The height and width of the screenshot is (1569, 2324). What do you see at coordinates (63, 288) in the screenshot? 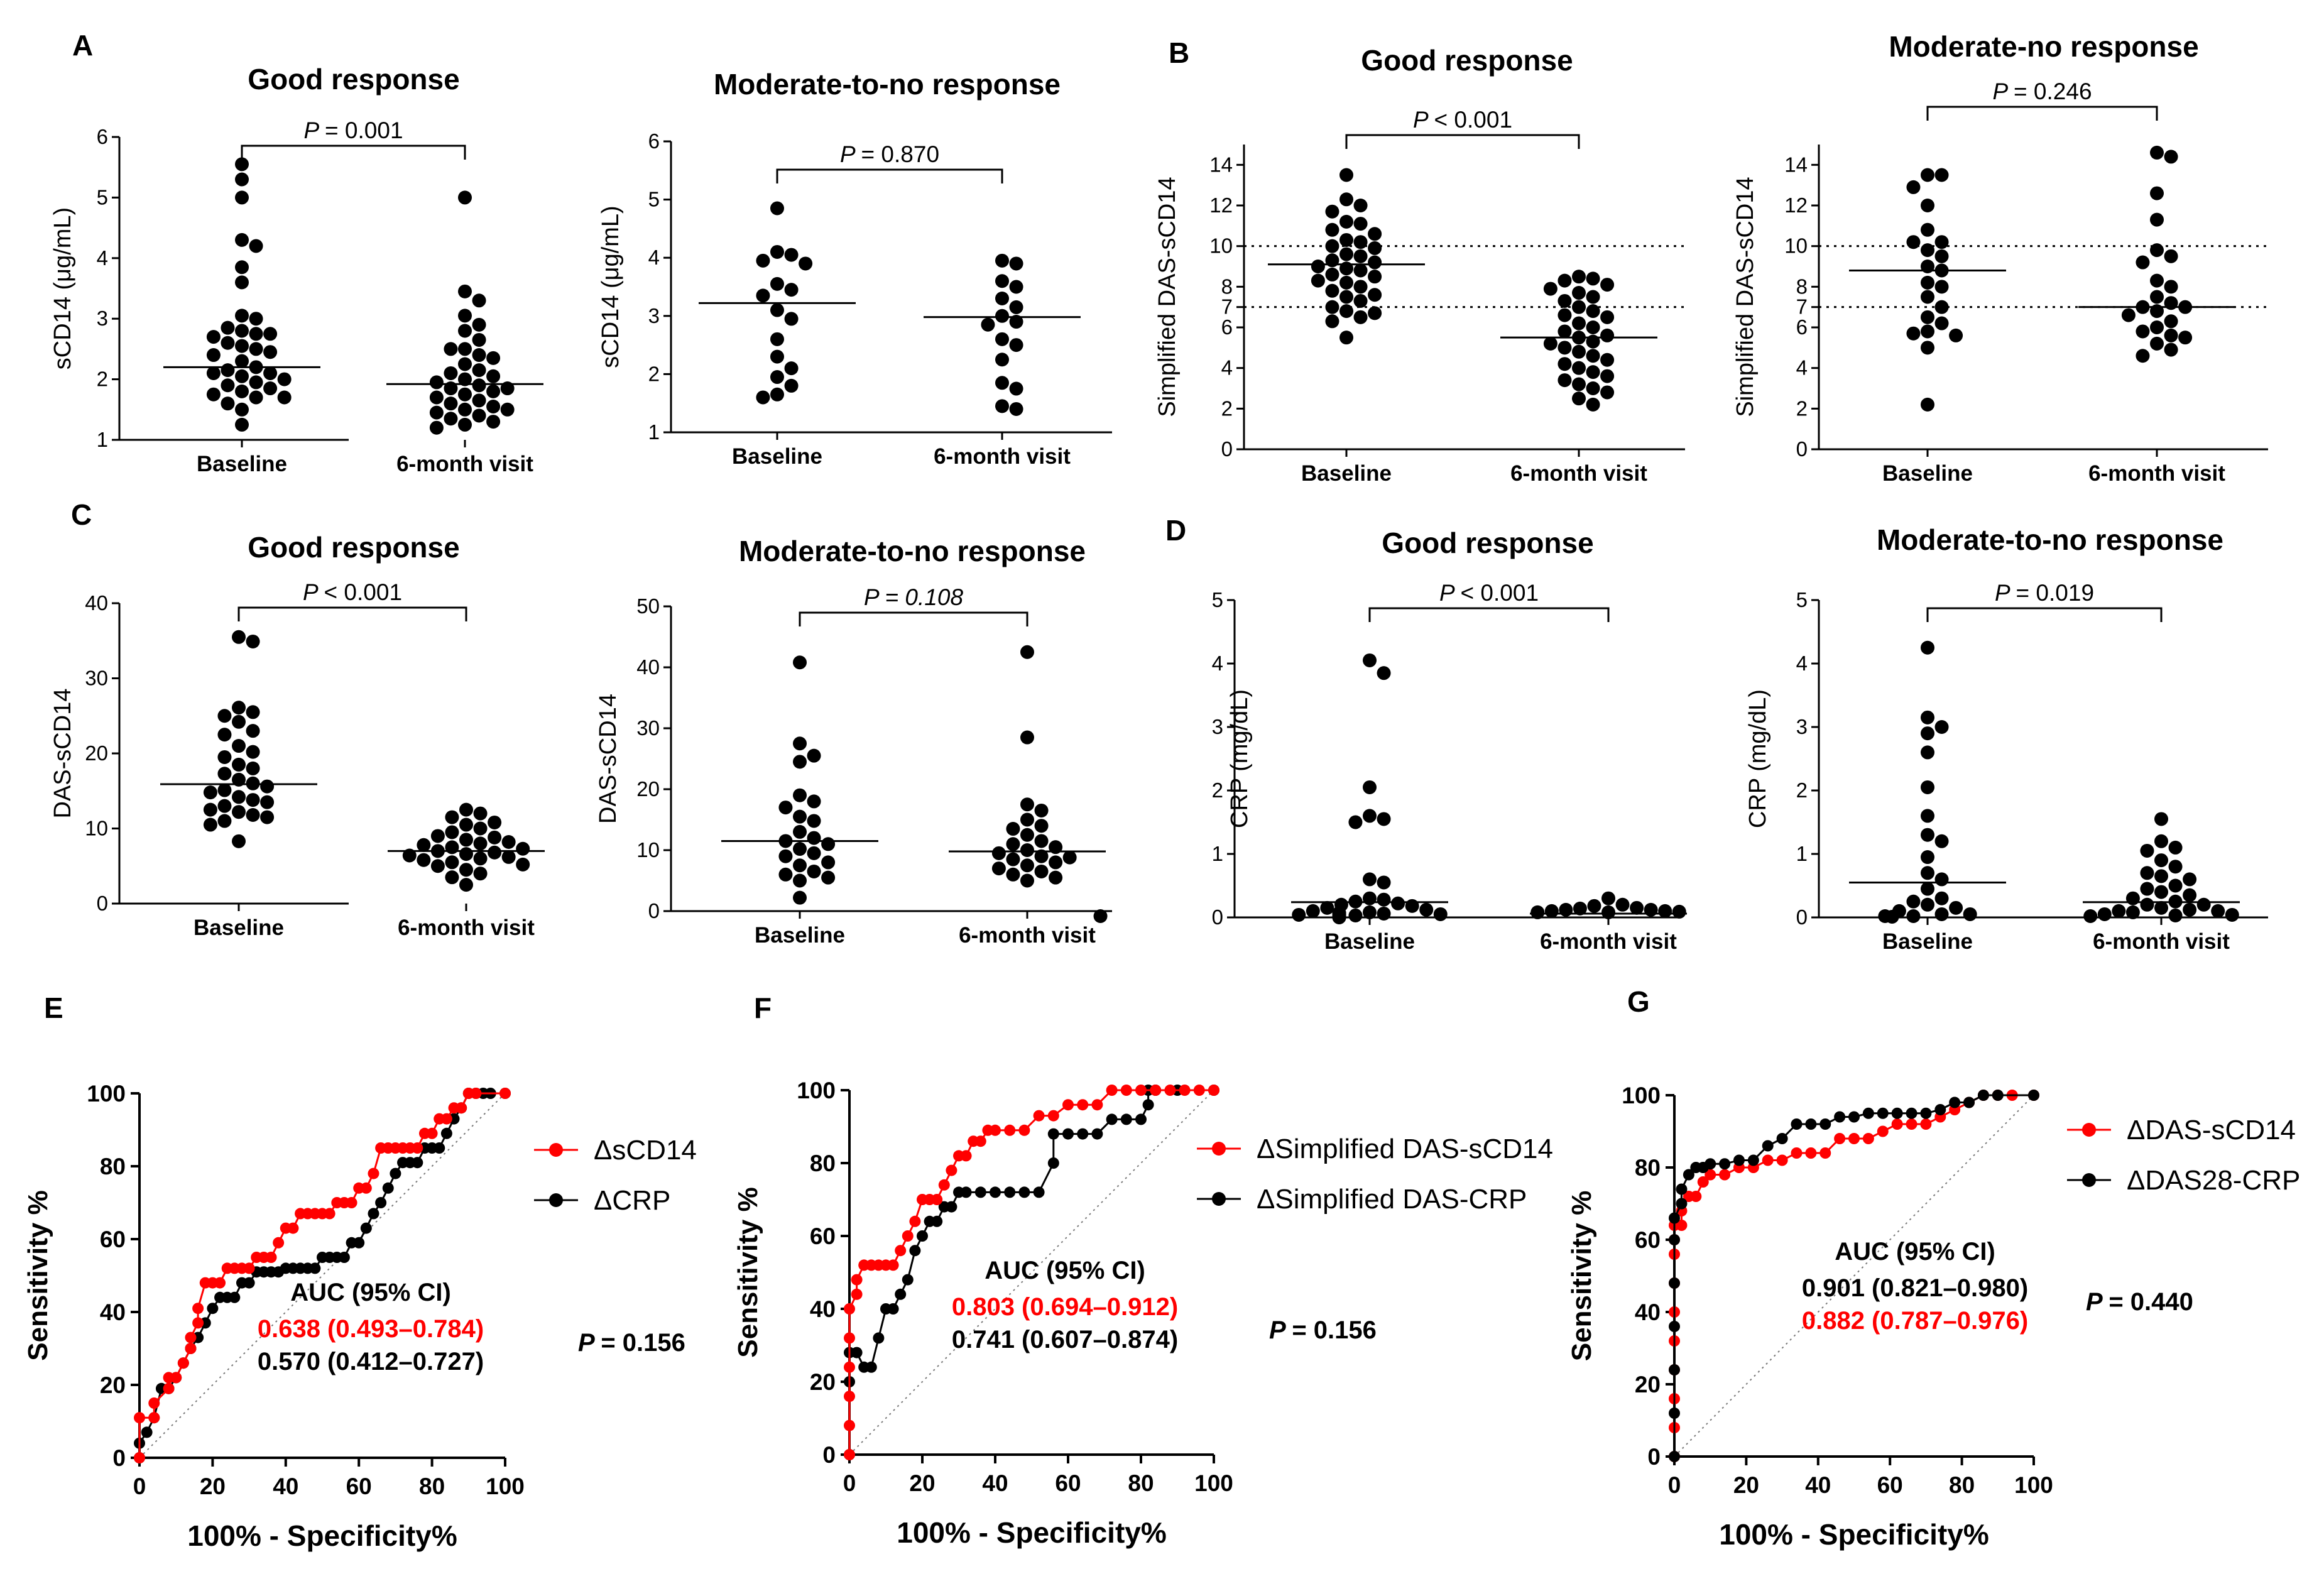
I see `y-axis-label: sCD14 (μg/mL)` at bounding box center [63, 288].